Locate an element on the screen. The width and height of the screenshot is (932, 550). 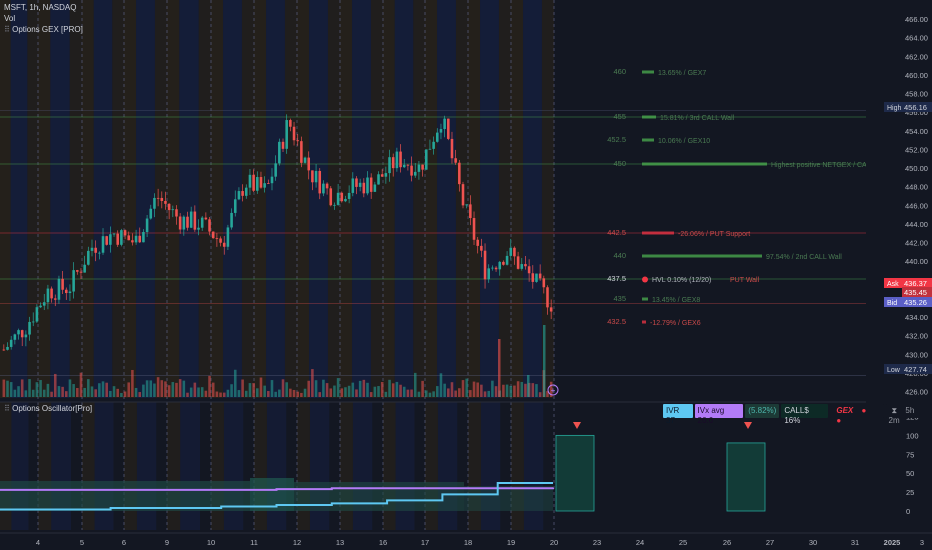
bid-tag-label-bg is located at coordinates (893, 302).